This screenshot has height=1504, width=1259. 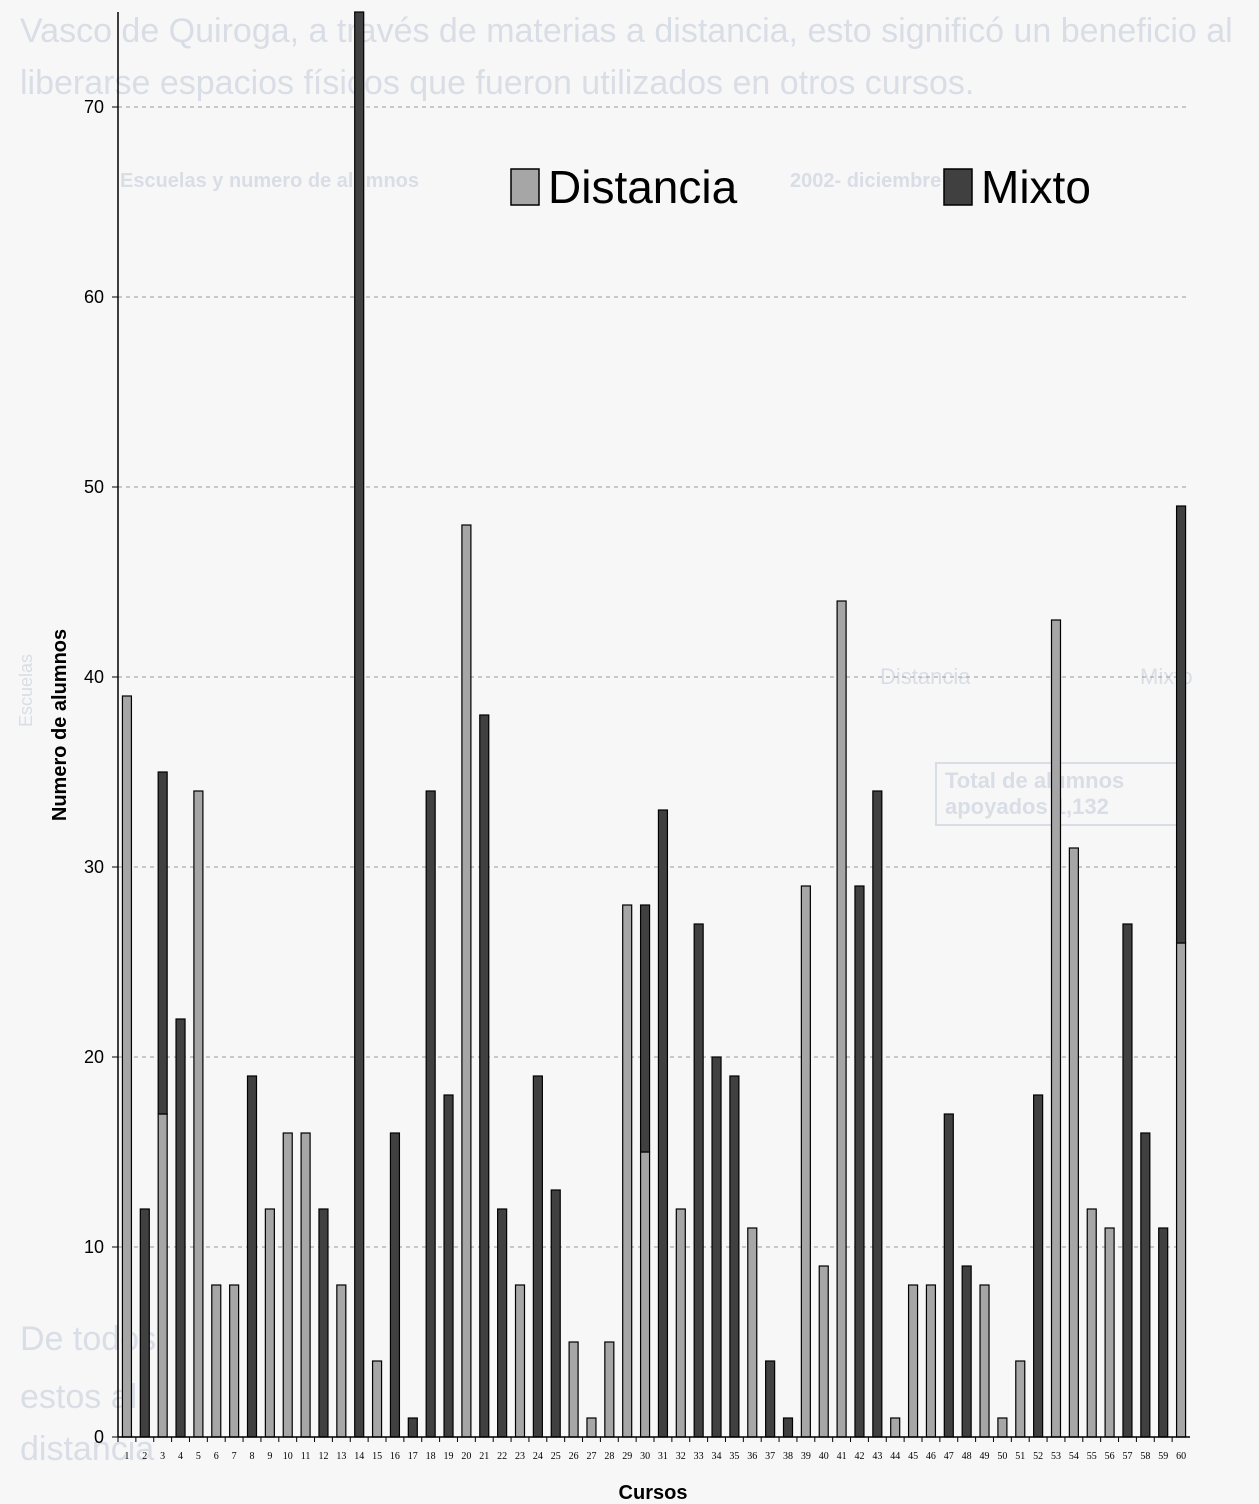 What do you see at coordinates (88, 1339) in the screenshot?
I see `background-bottom-line-1: De todos` at bounding box center [88, 1339].